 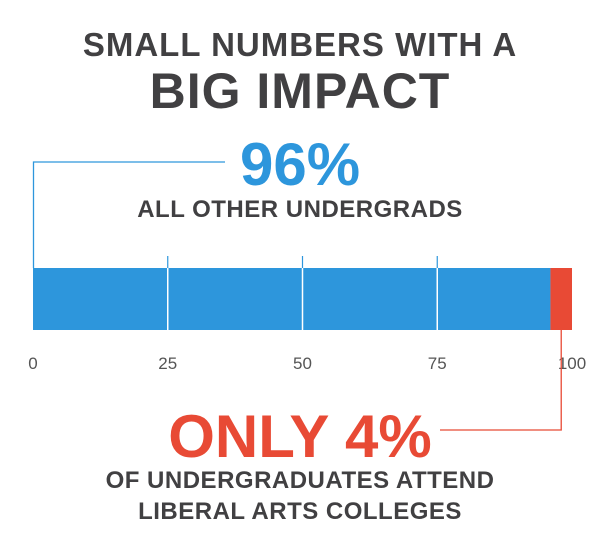 I want to click on tick-label-100: 100, so click(x=572, y=363).